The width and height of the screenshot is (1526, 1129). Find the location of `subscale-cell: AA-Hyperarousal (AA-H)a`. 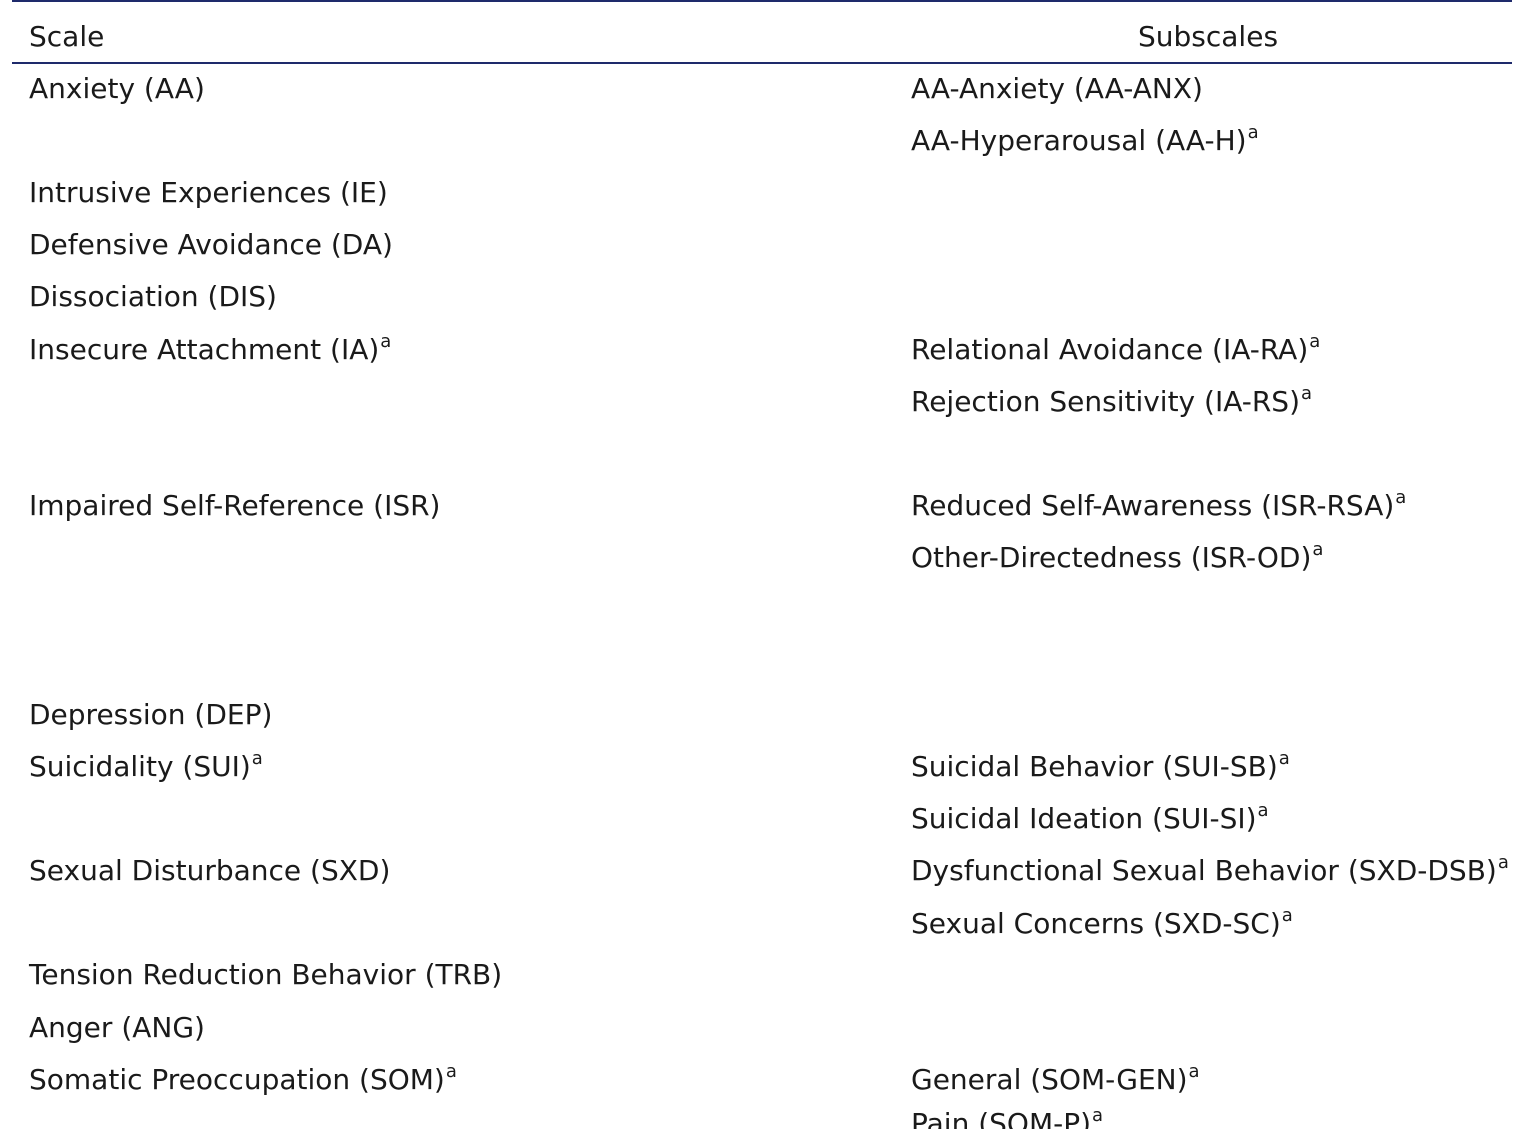

subscale-cell: AA-Hyperarousal (AA-H)a is located at coordinates (1085, 141).